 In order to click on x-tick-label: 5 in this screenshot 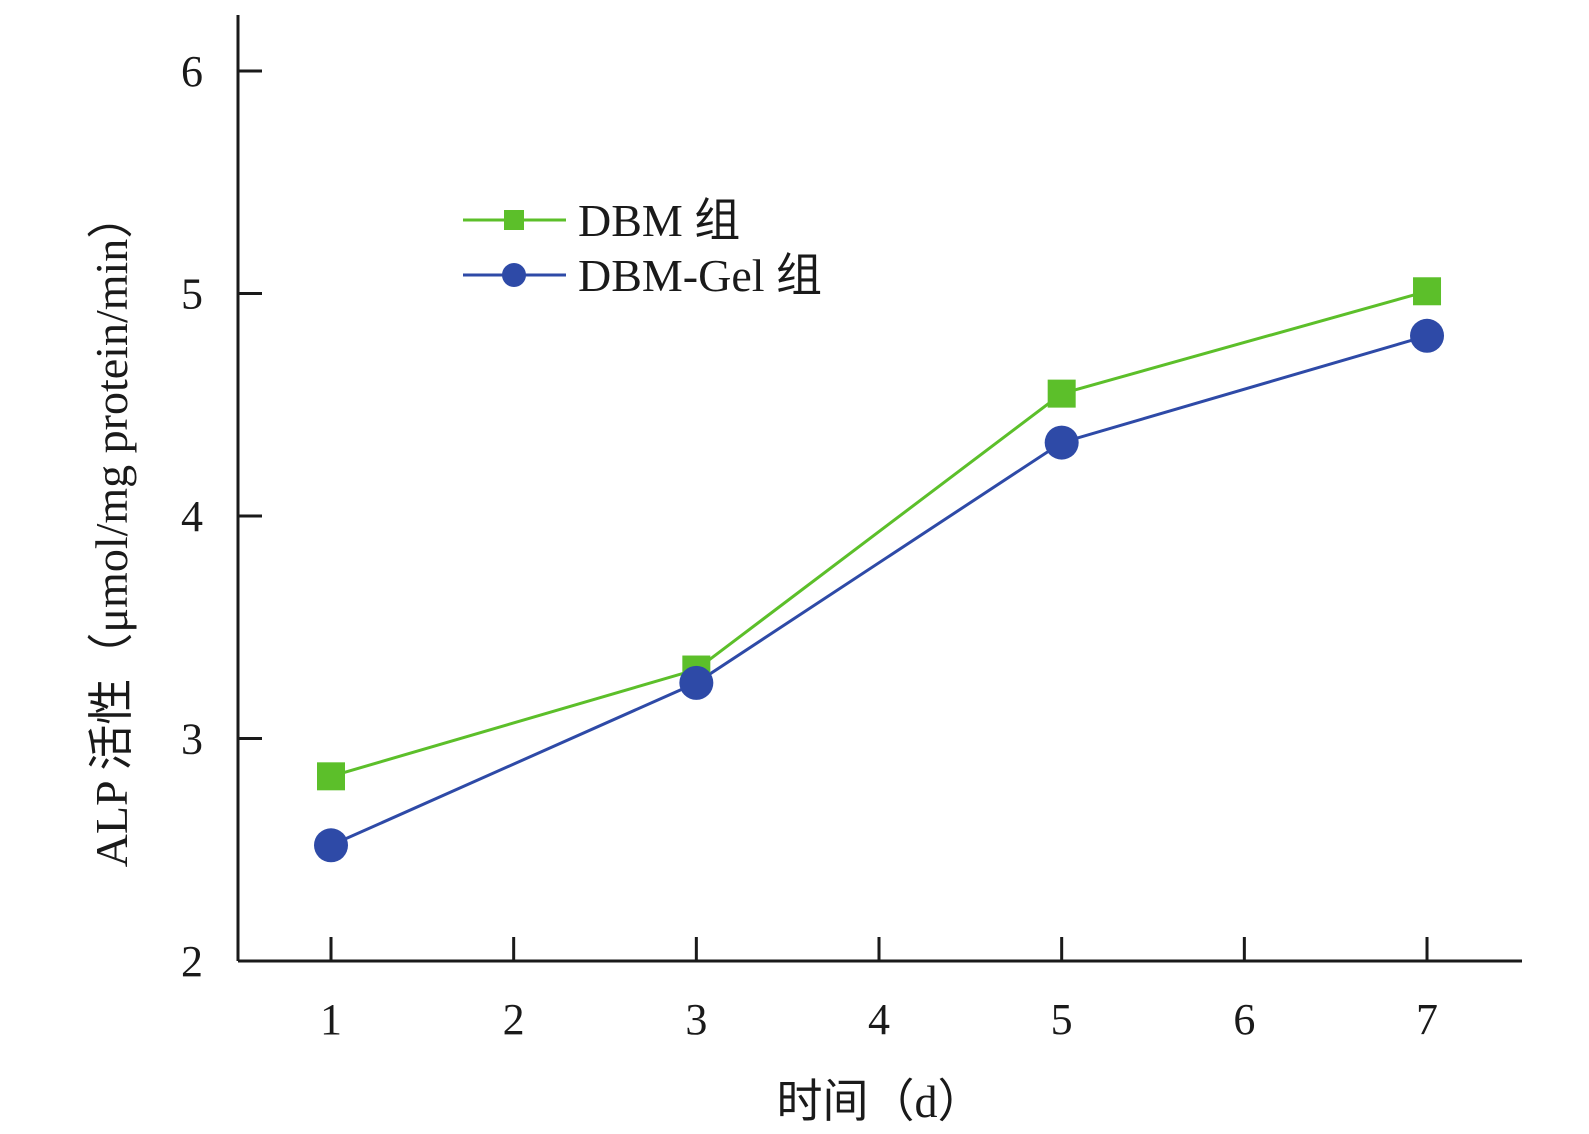, I will do `click(1062, 1019)`.